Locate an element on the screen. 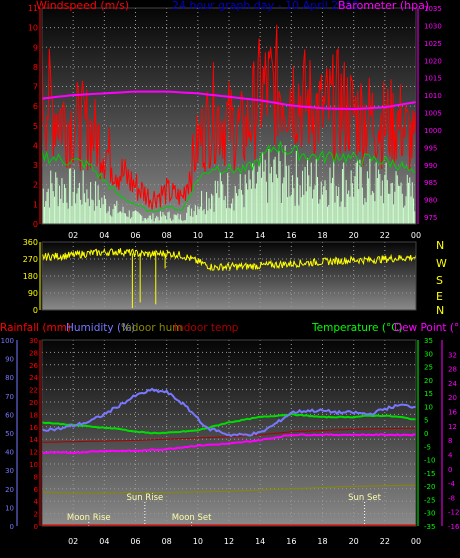 This screenshot has width=460, height=558. climate-x-tick-label: 12 is located at coordinates (229, 541).